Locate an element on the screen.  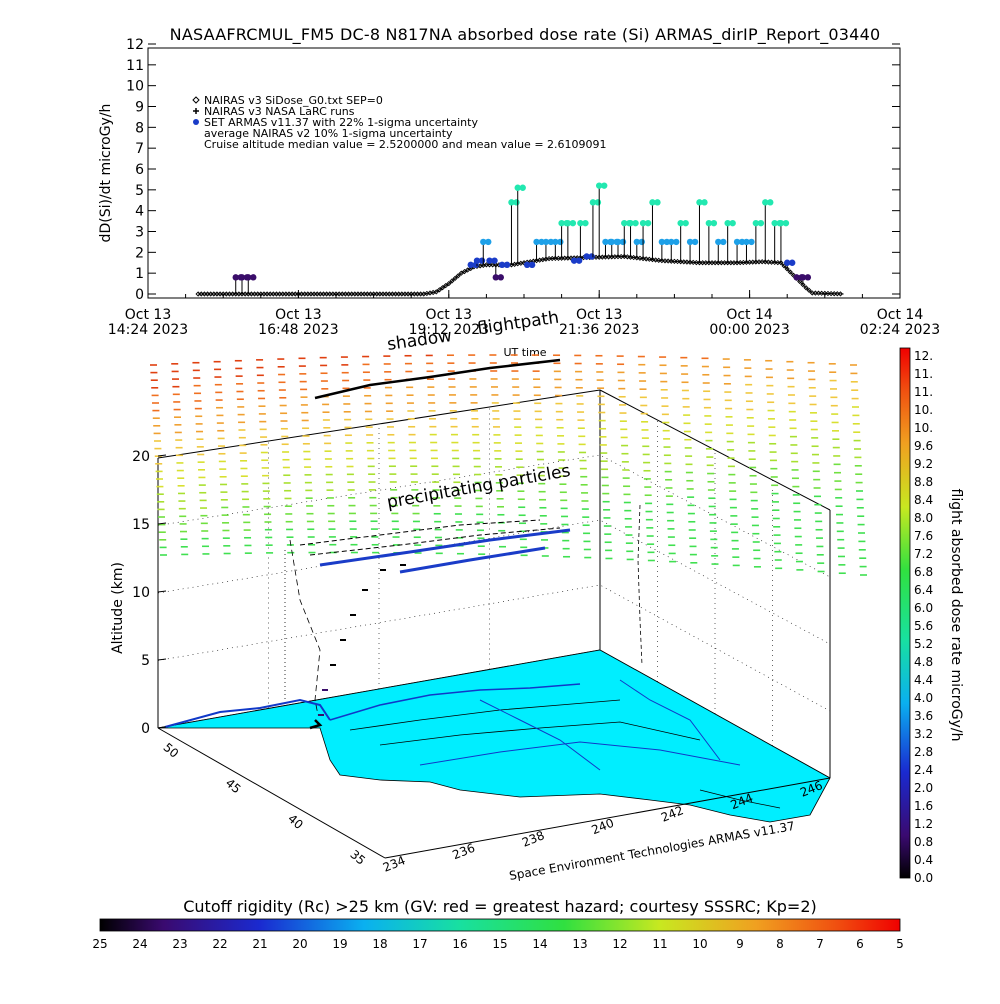
dose-colorbar-label: flight absorbed dose rate microGy/h is located at coordinates (956, 615).